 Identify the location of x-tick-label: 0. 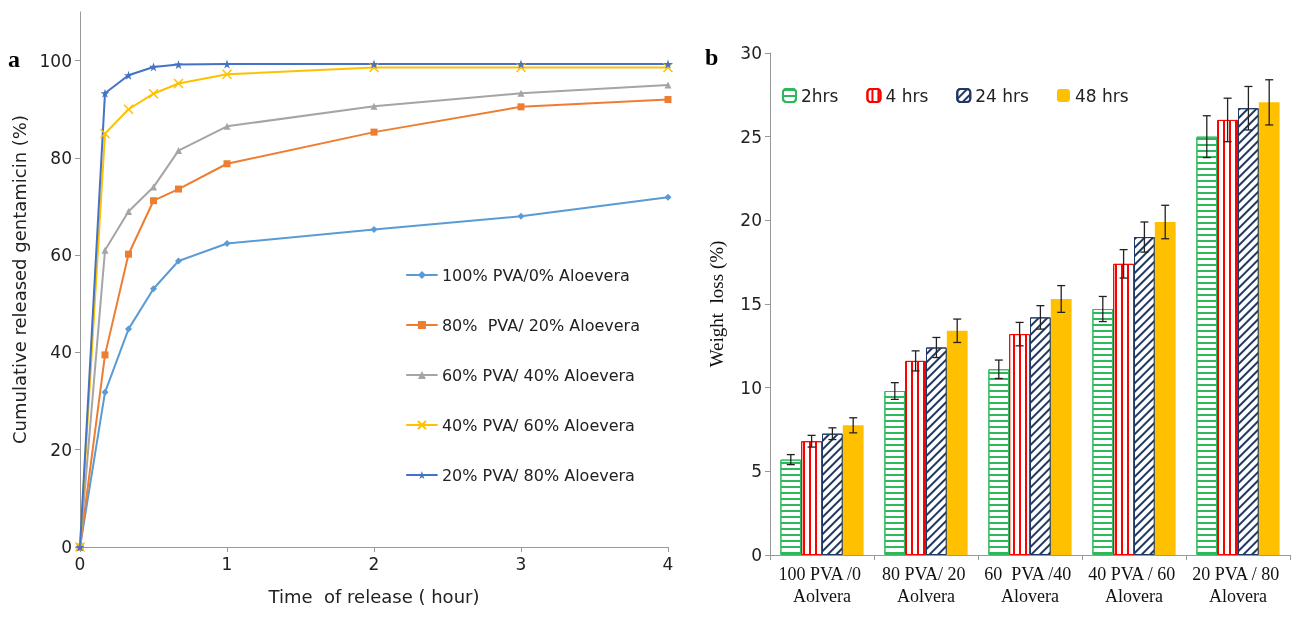
(80, 563).